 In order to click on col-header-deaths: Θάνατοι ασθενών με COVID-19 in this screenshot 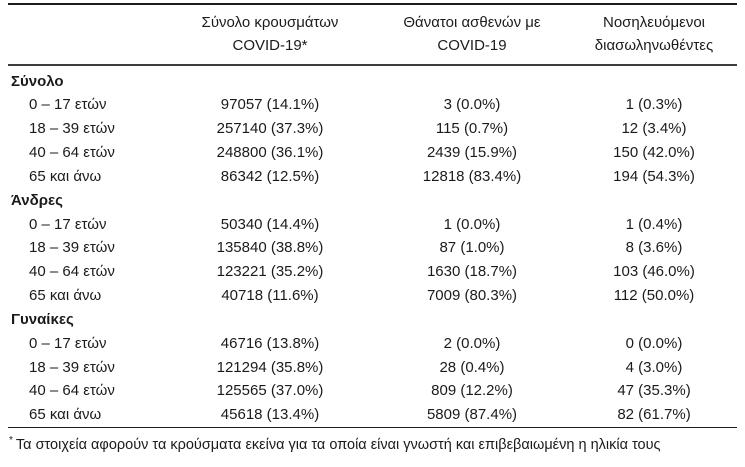, I will do `click(472, 34)`.